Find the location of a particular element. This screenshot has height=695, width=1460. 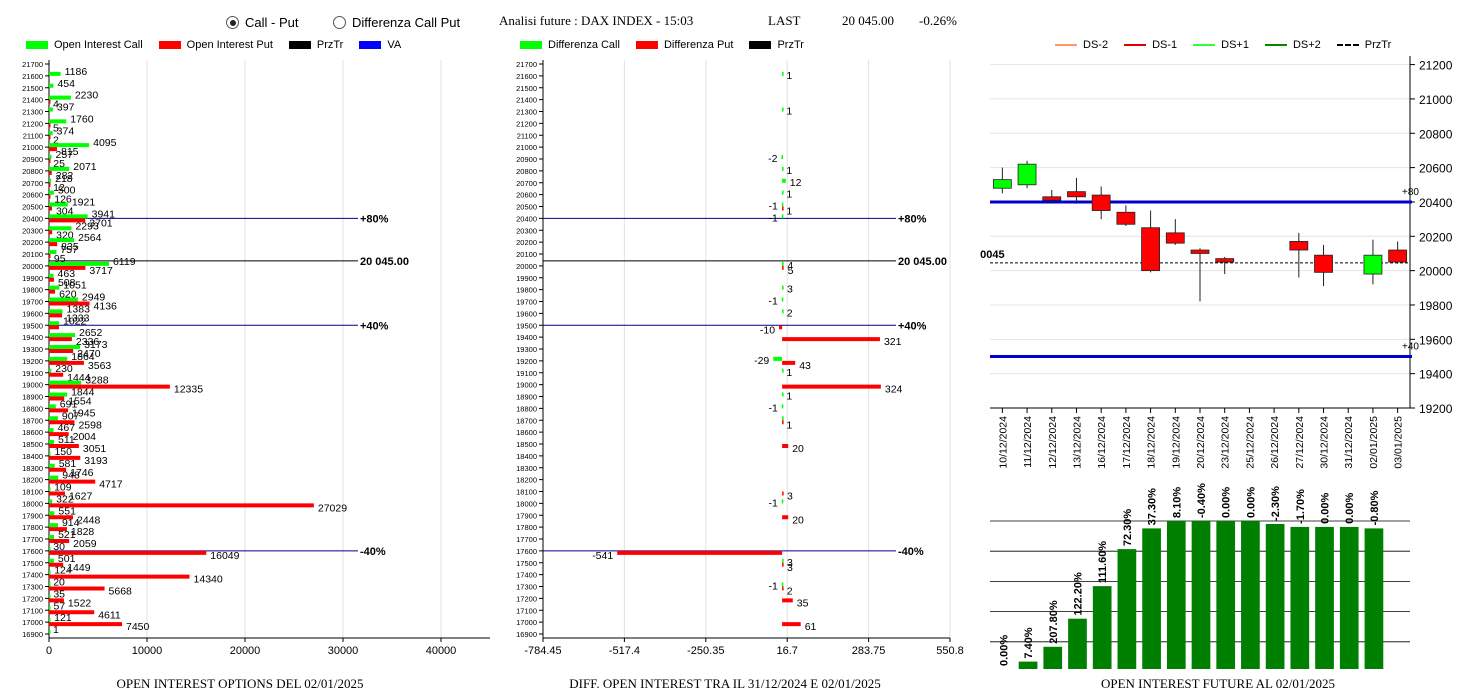

call-value-label: 454 is located at coordinates (66, 84).